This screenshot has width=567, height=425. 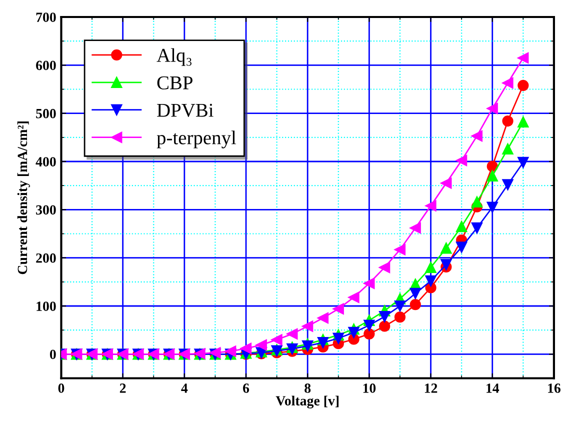 What do you see at coordinates (46, 65) in the screenshot?
I see `y-tick-label: 600` at bounding box center [46, 65].